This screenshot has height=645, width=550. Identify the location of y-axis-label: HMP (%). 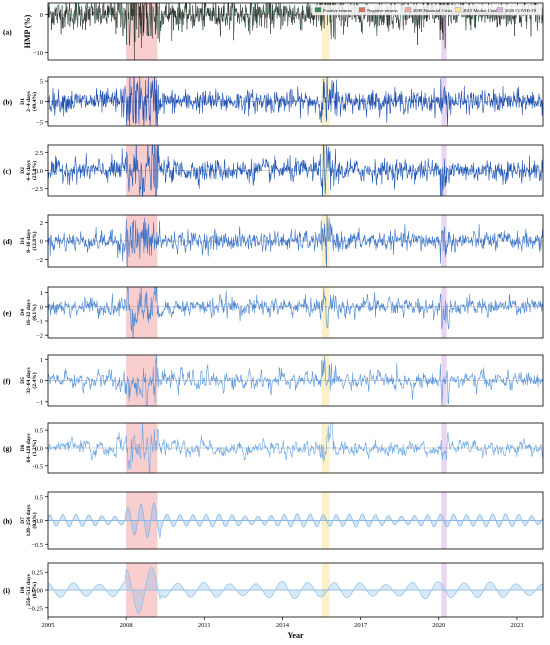
(27, 31).